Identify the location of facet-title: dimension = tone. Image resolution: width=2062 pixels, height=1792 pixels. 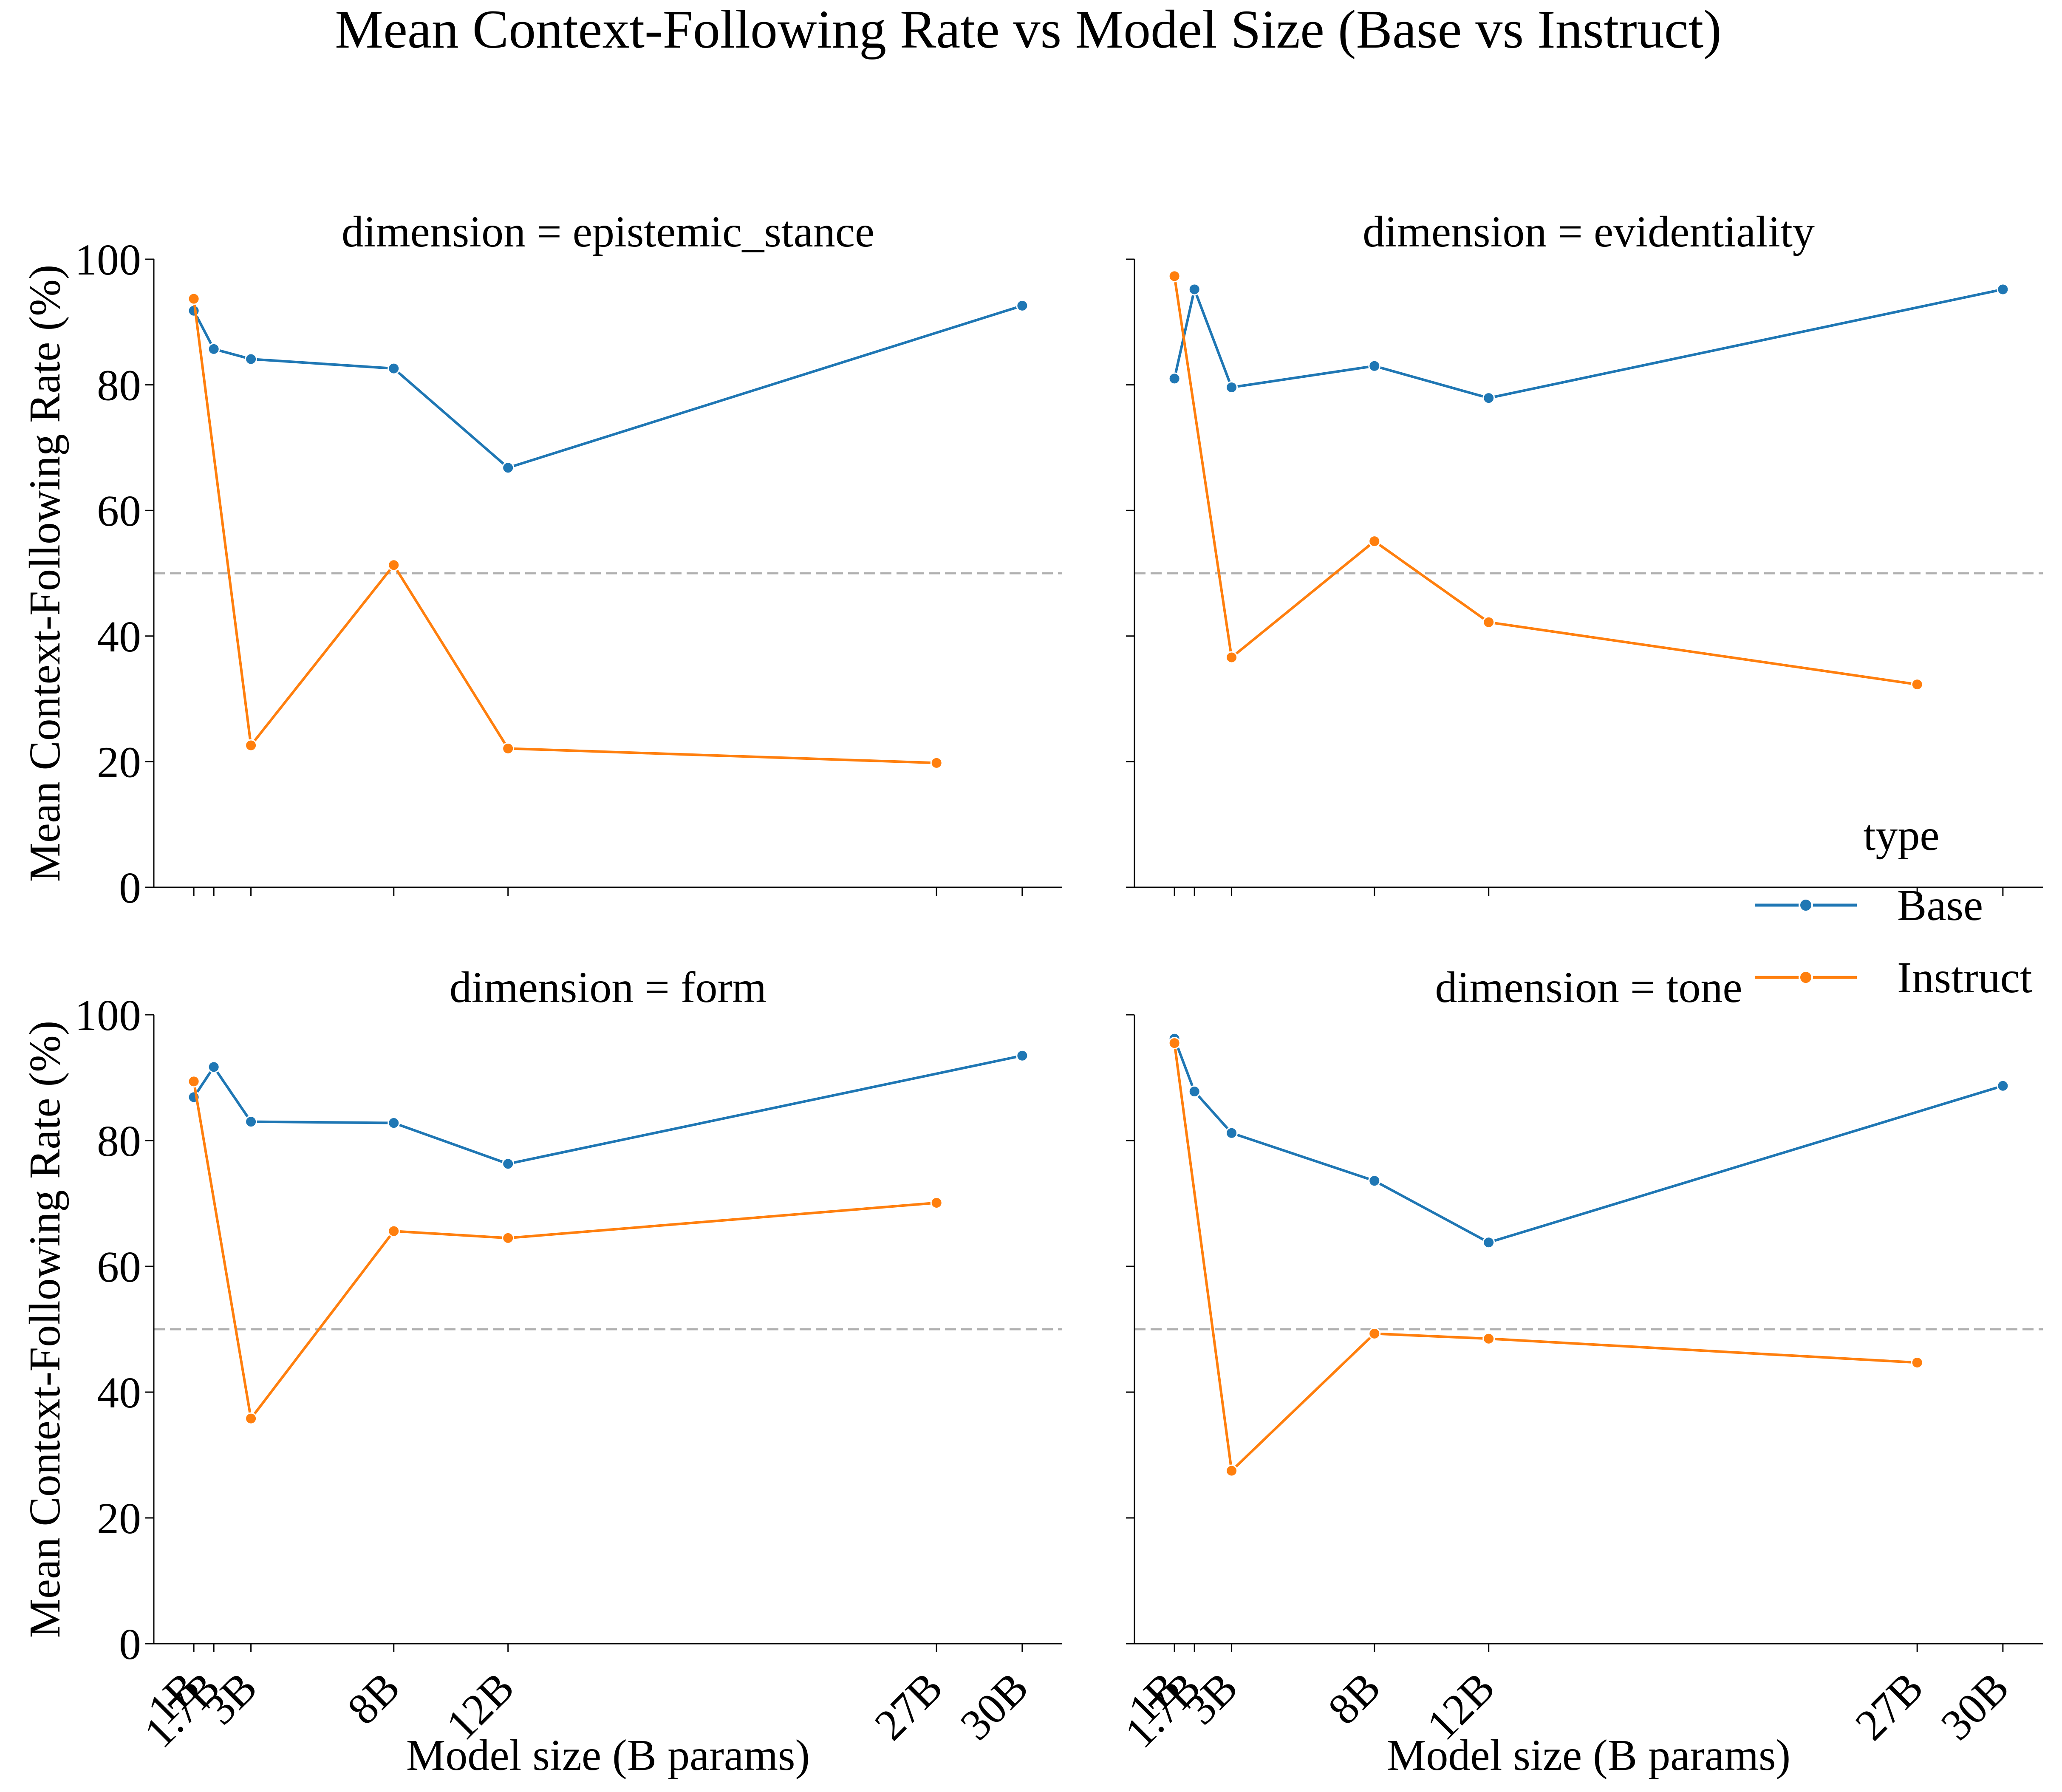
(1588, 987).